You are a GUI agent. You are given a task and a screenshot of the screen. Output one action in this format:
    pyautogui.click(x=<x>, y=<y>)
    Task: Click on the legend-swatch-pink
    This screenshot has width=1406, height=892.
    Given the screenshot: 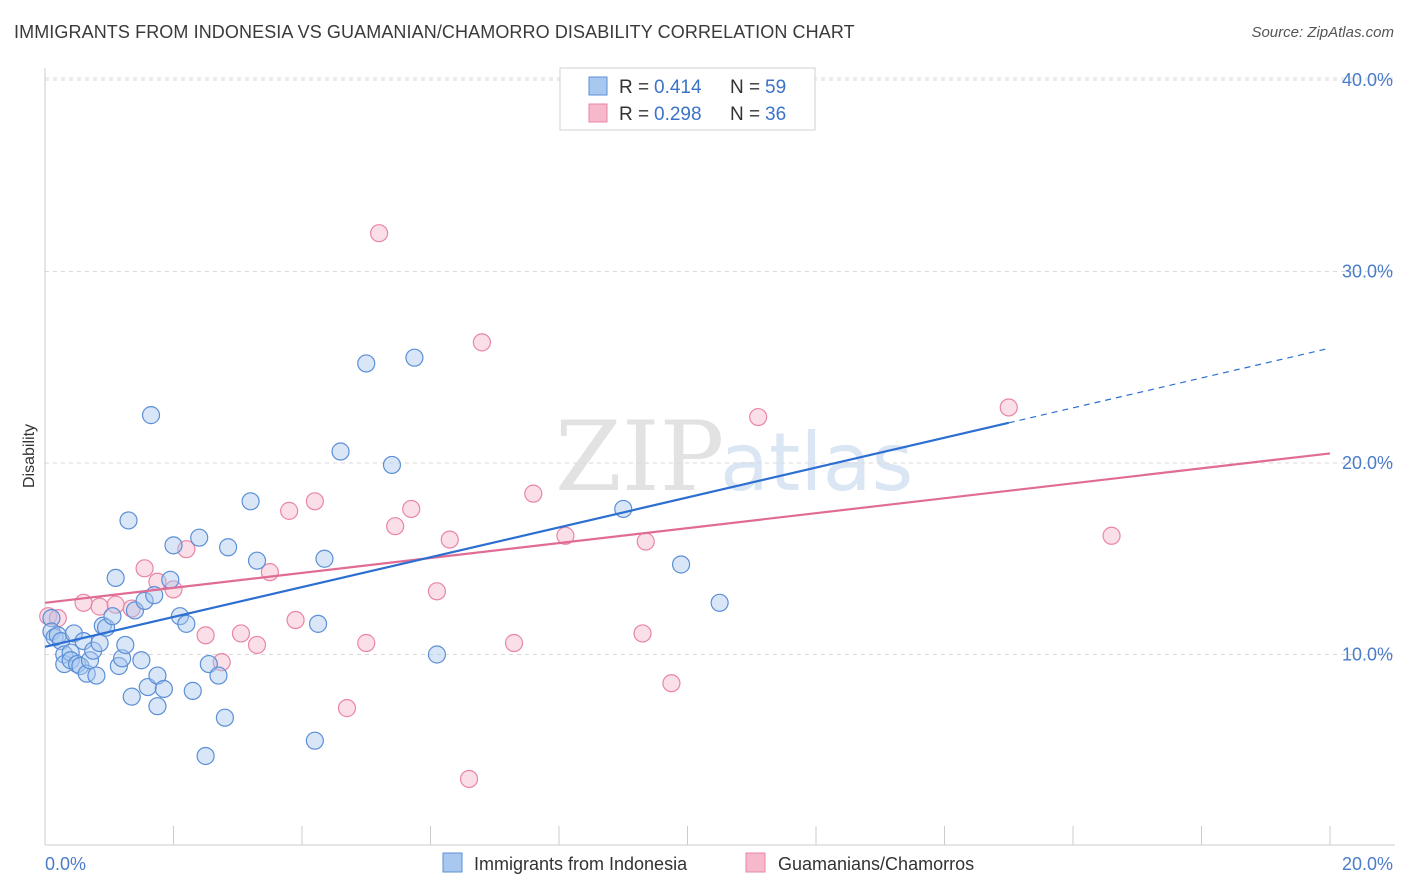 What is the action you would take?
    pyautogui.click(x=598, y=113)
    